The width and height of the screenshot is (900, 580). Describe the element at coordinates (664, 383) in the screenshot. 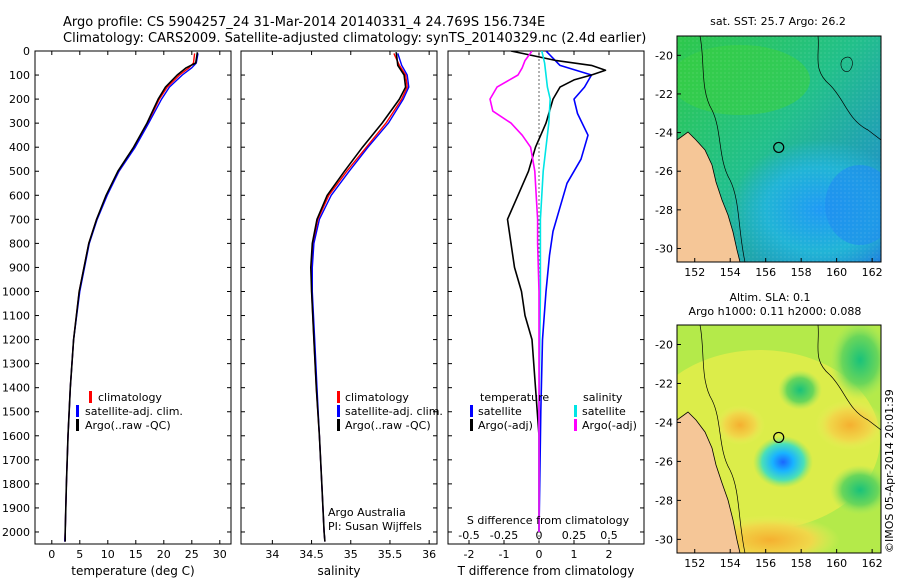

I see `map-y-tick-label: -22` at that location.